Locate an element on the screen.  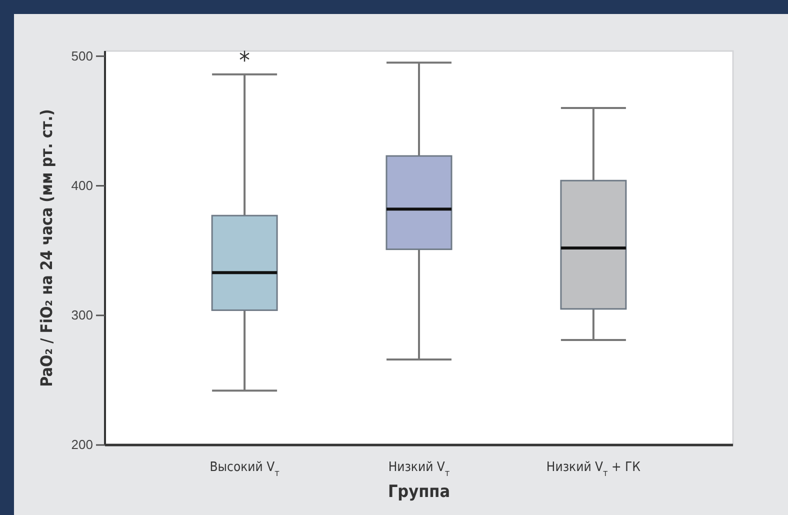
x-tick-label: Высокий V$_{т}$ is located at coordinates (245, 469).